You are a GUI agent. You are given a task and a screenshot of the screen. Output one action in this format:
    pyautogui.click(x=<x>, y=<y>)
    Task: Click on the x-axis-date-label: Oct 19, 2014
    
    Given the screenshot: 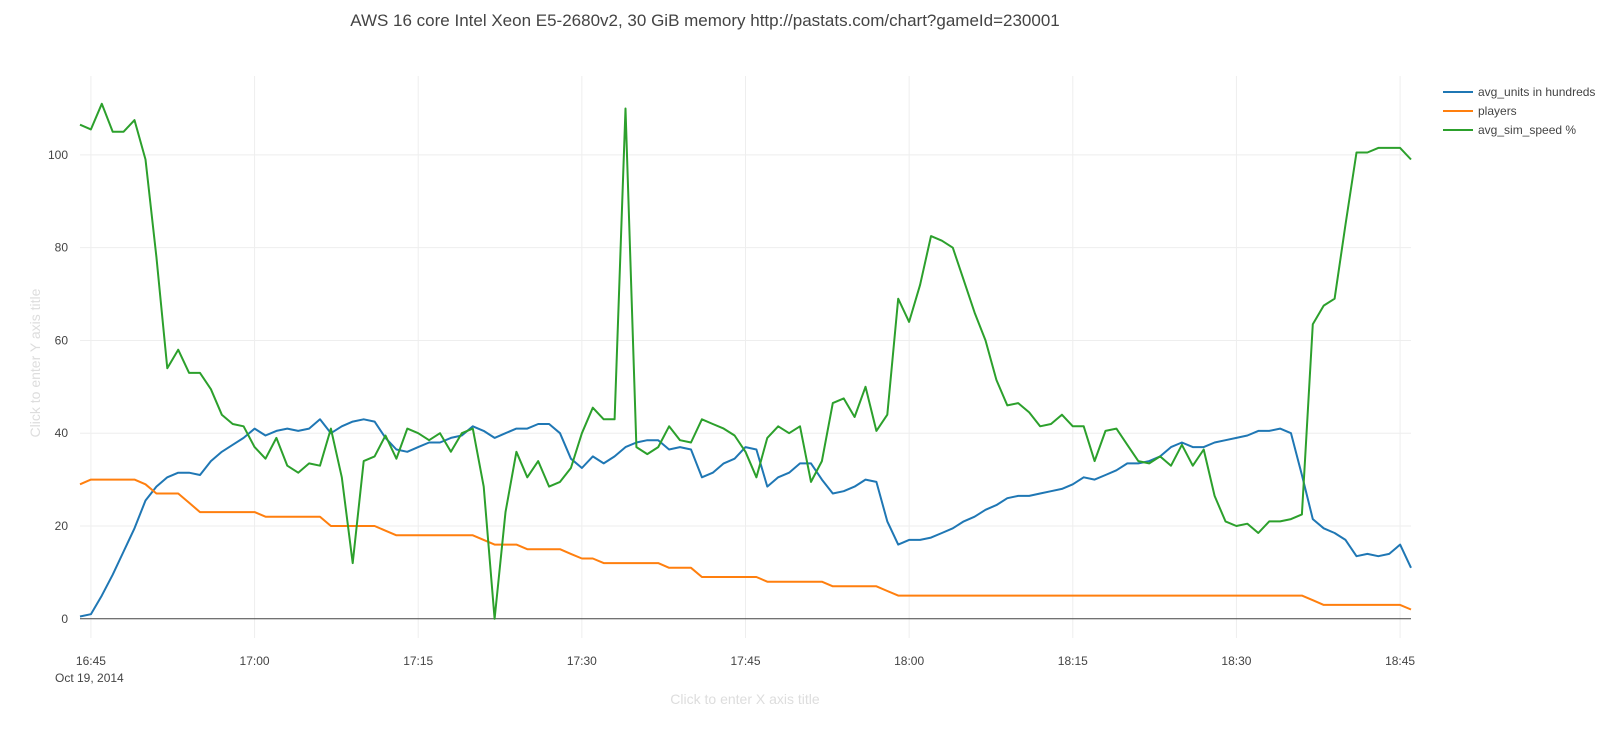 What is the action you would take?
    pyautogui.click(x=89, y=678)
    